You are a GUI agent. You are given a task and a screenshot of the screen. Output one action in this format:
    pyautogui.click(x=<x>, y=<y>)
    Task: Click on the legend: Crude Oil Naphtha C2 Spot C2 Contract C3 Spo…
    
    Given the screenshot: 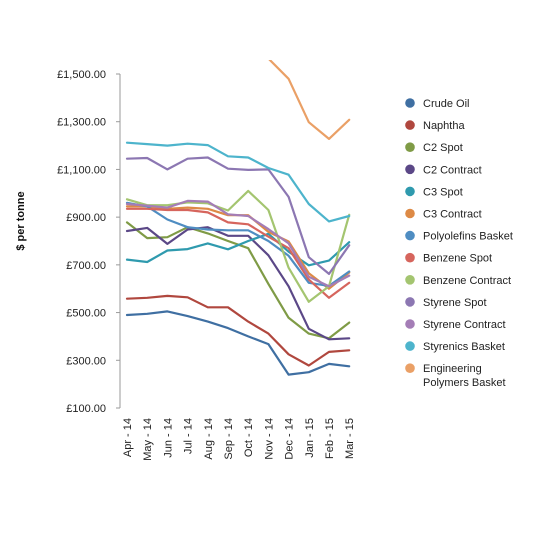 What is the action you would take?
    pyautogui.click(x=459, y=243)
    